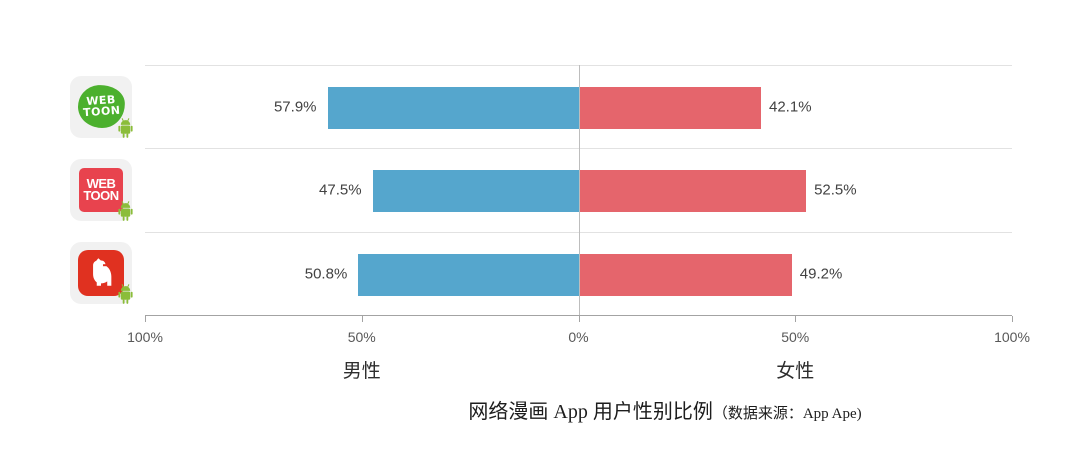  What do you see at coordinates (340, 190) in the screenshot?
I see `value-label-male: 47.5%` at bounding box center [340, 190].